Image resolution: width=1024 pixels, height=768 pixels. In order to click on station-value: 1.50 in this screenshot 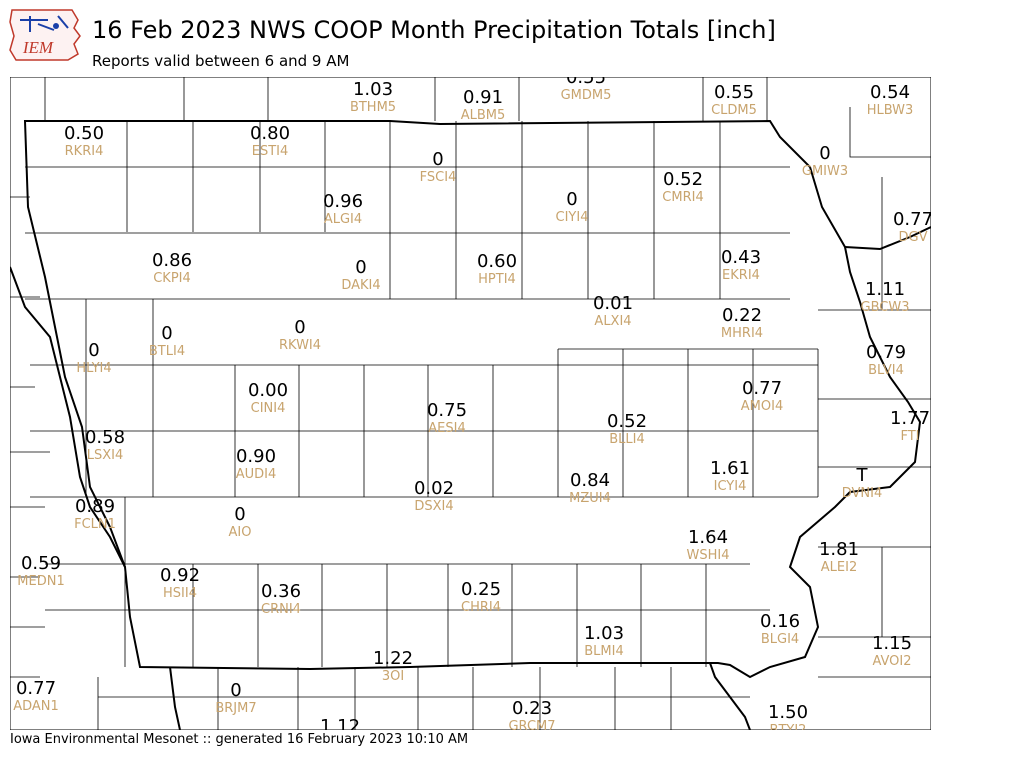, I will do `click(788, 712)`.